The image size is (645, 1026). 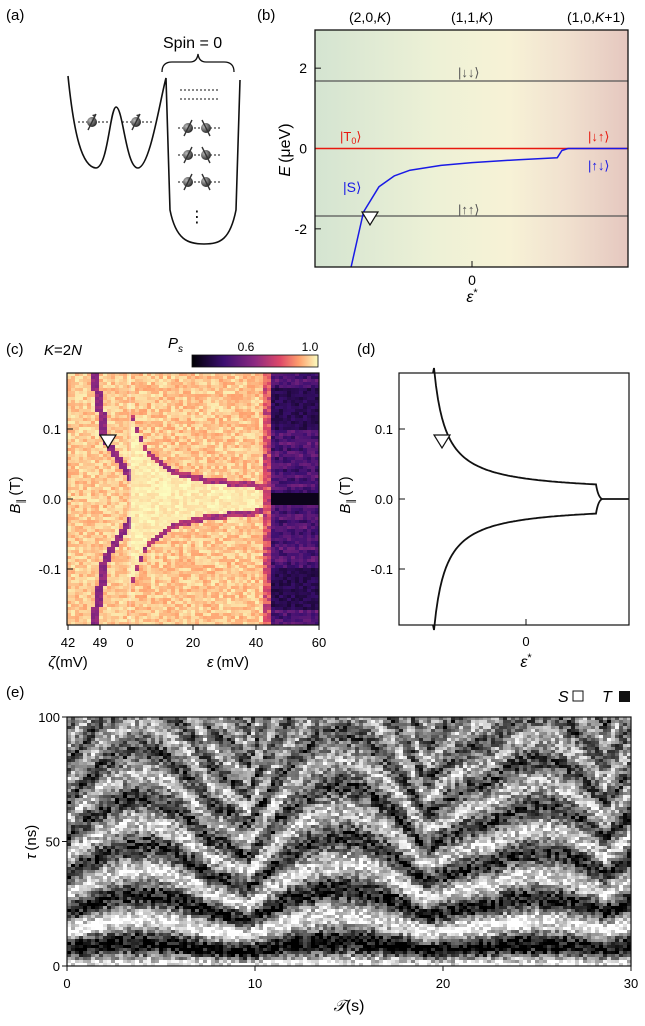 I want to click on panel-c-frame, so click(x=193, y=499).